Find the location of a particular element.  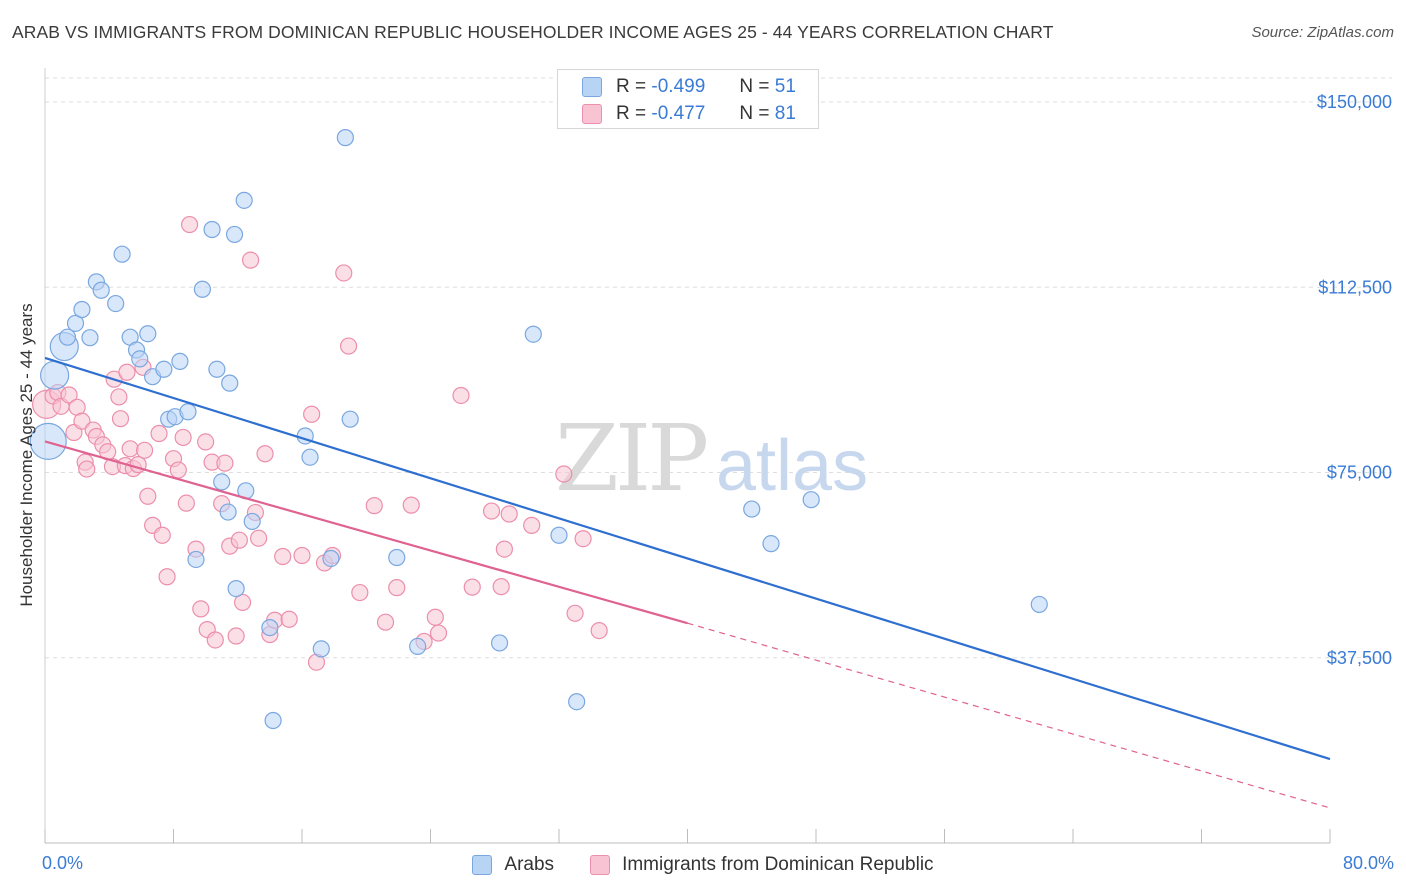

n-label: N = is located at coordinates (754, 113).